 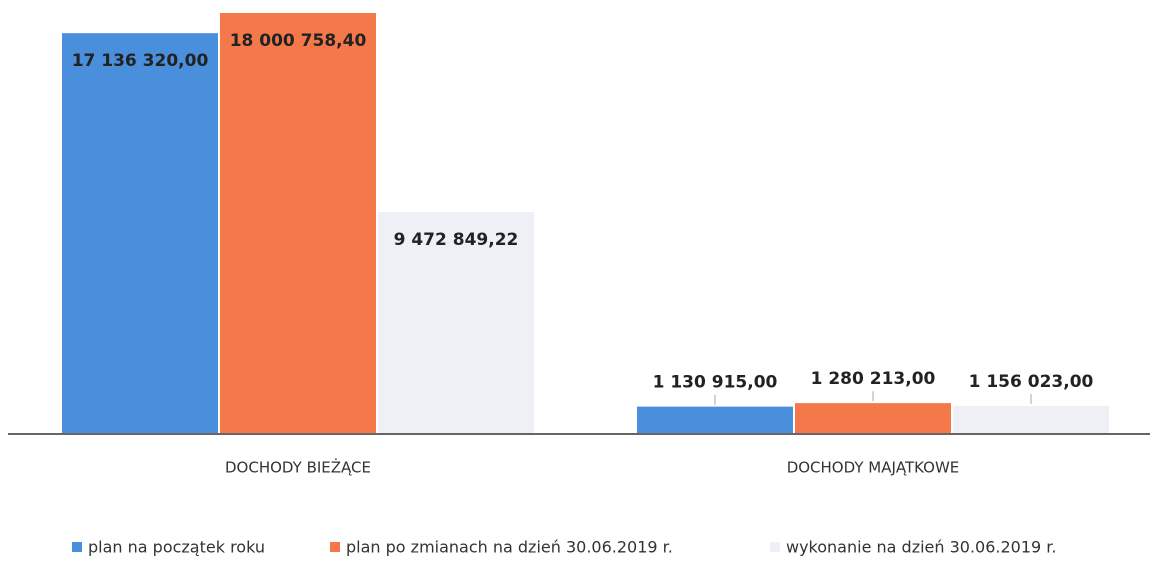 I want to click on legend-label: plan po zmianach na dzień 30.06.2019 r., so click(x=509, y=547).